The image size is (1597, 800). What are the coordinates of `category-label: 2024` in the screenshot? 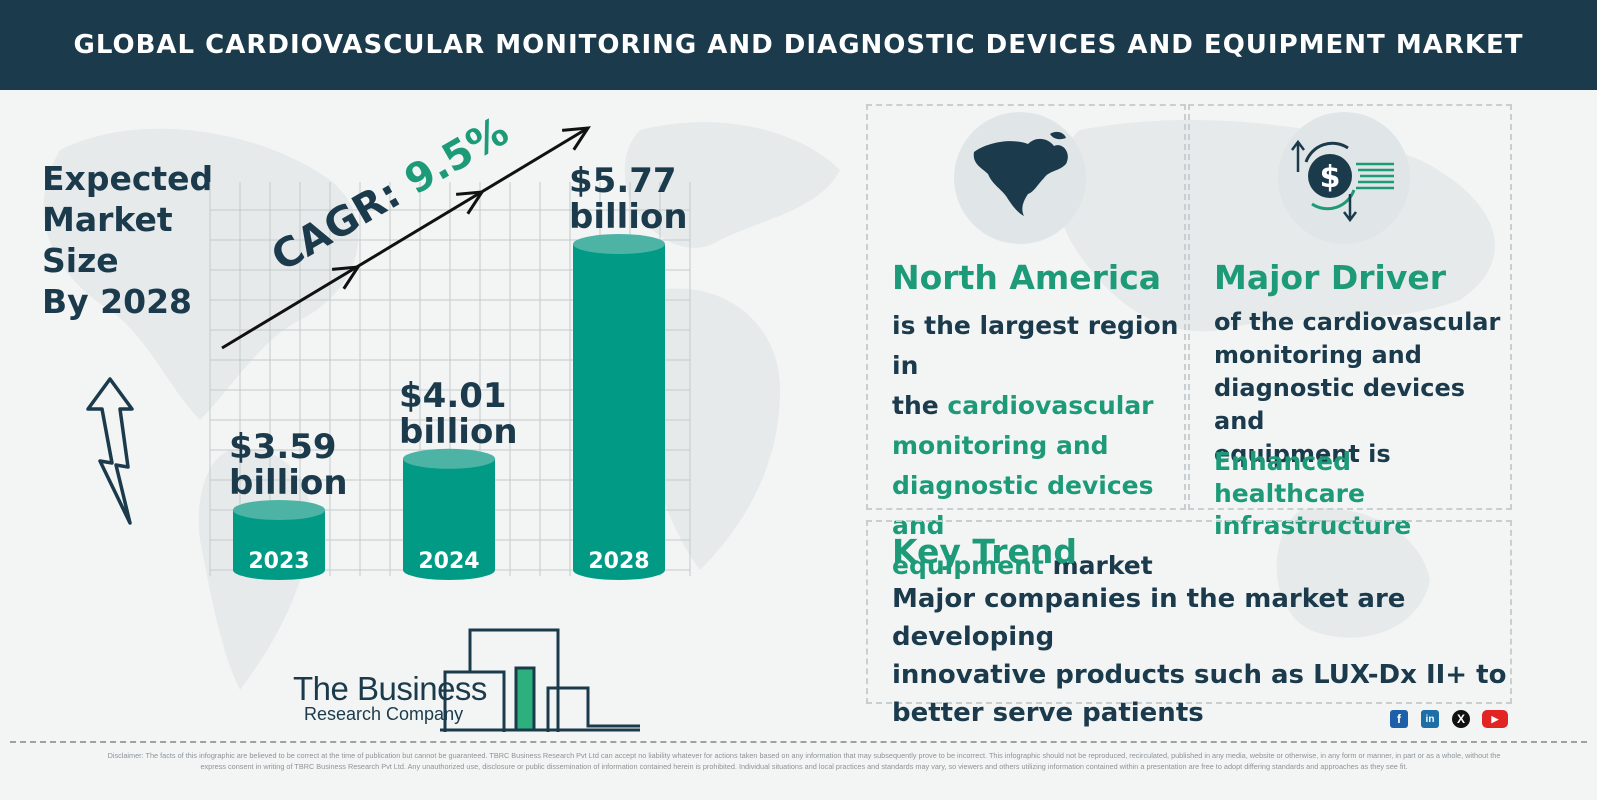 It's located at (448, 561).